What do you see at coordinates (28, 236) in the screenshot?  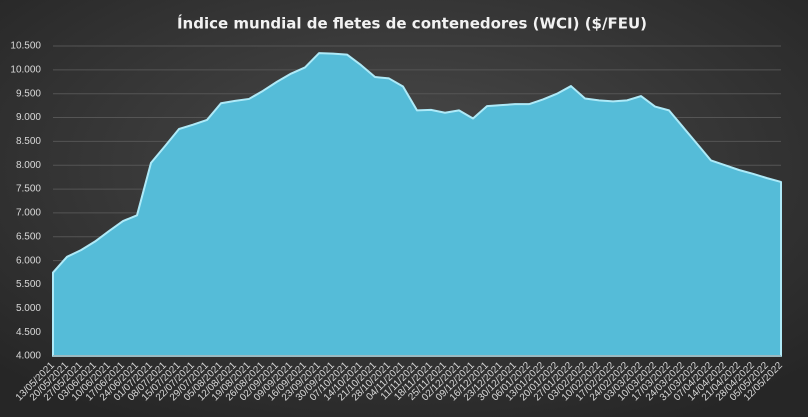 I see `y-tick-label: 6.500` at bounding box center [28, 236].